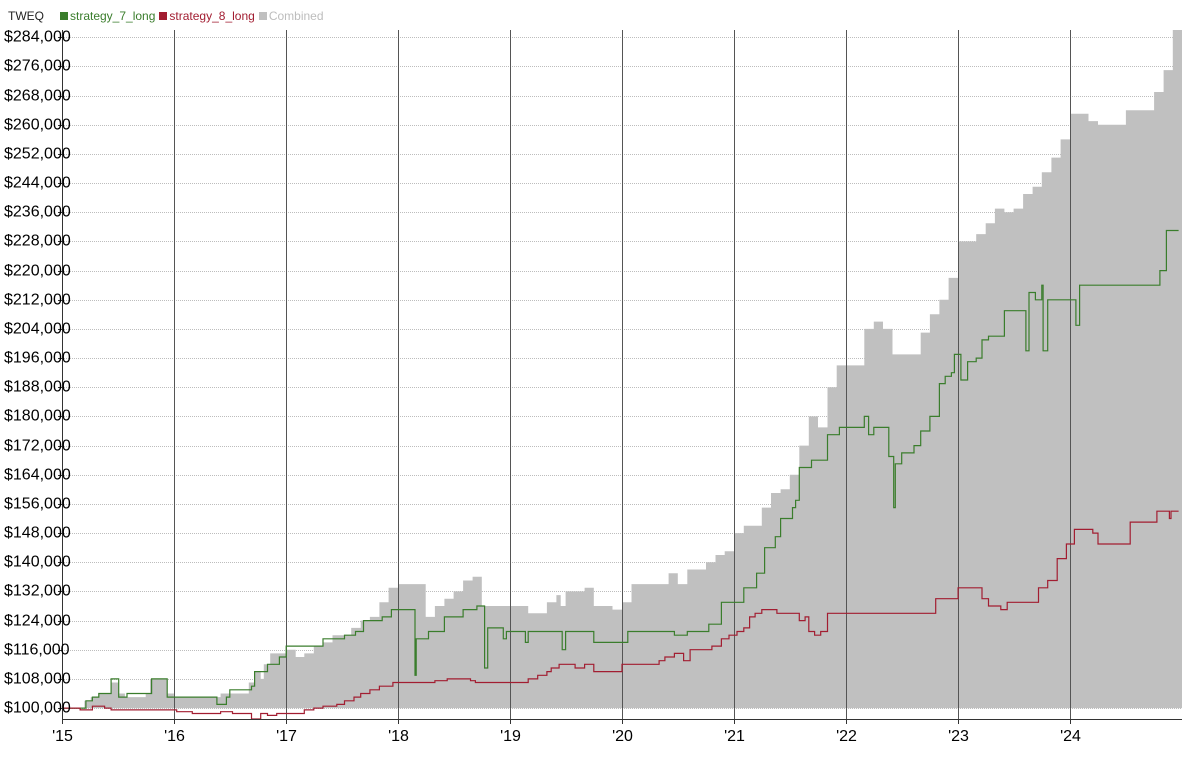 Image resolution: width=1184 pixels, height=761 pixels. I want to click on x-tick-label: '24, so click(1070, 736).